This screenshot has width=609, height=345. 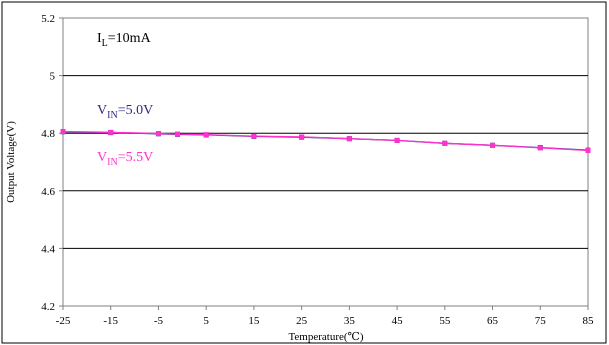 I want to click on vin55-rest: =5.5V, so click(x=136, y=157).